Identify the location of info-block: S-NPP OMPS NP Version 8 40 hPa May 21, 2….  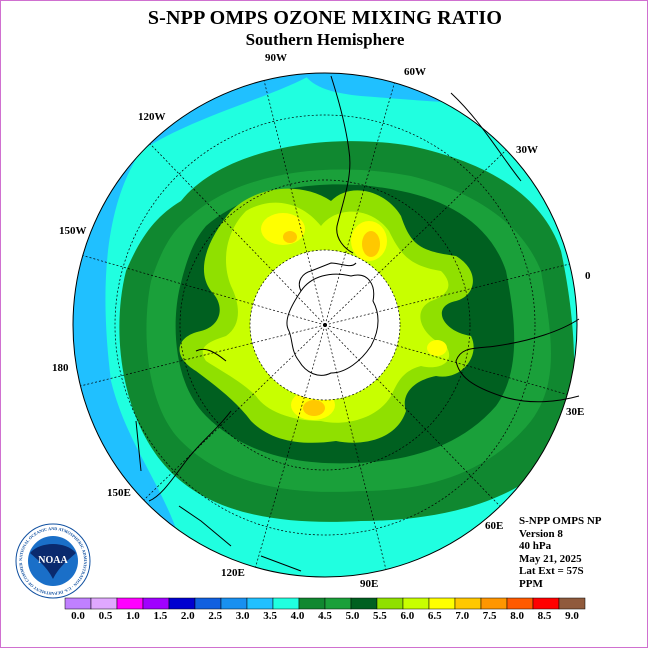
(560, 552).